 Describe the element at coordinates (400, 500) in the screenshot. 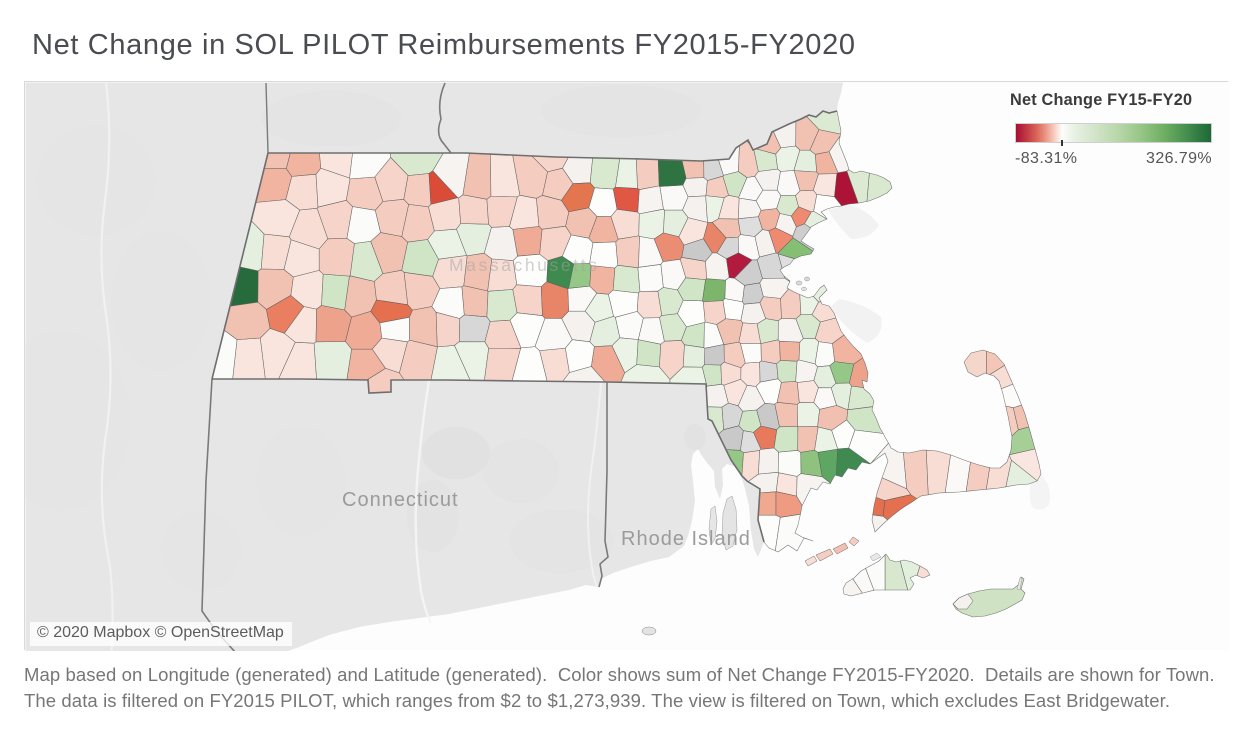

I see `svg-text: Connecticut` at that location.